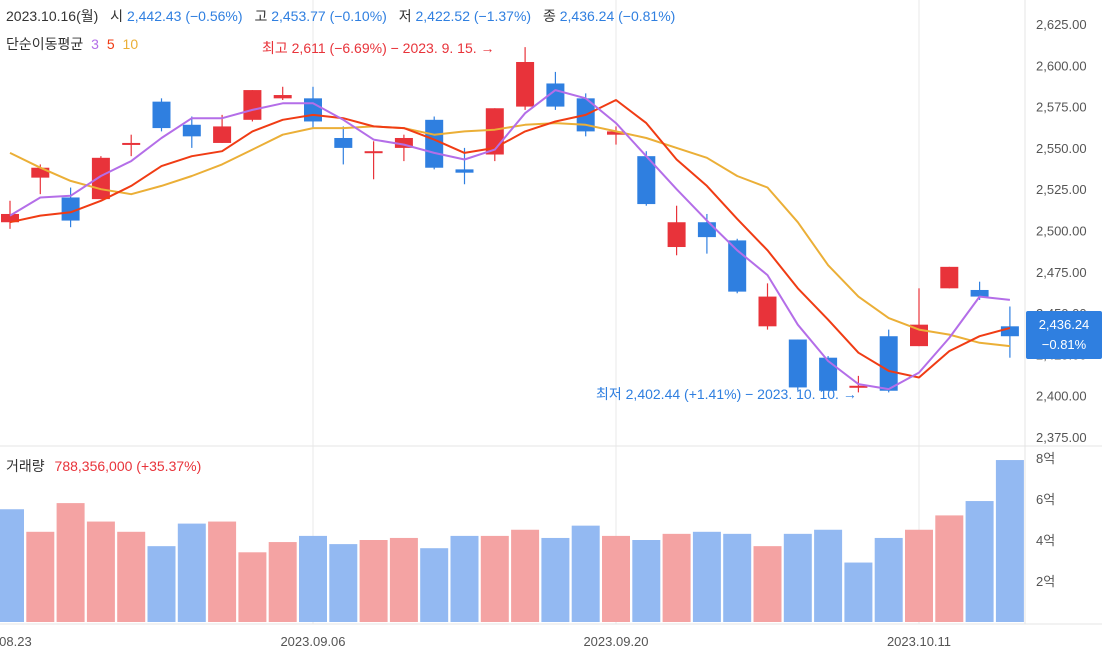 This screenshot has width=1102, height=656. Describe the element at coordinates (617, 16) in the screenshot. I see `close-value: 2,436.24 (−0.81%)` at that location.